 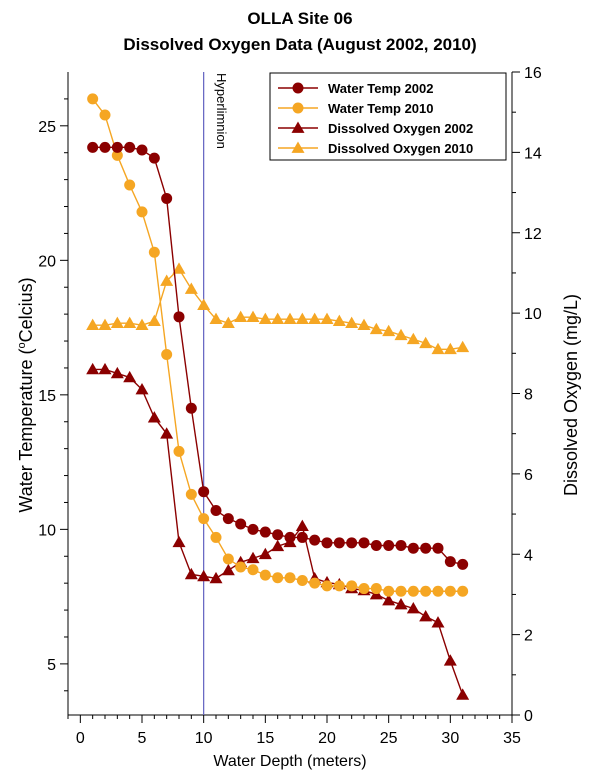 I want to click on hyperlimnion-label: Hyperlimnion, so click(x=221, y=111).